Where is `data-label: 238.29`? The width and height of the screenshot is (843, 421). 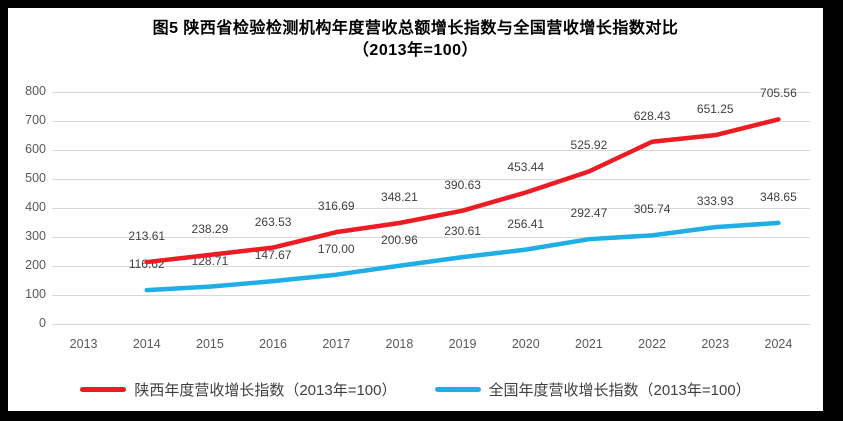 data-label: 238.29 is located at coordinates (210, 228).